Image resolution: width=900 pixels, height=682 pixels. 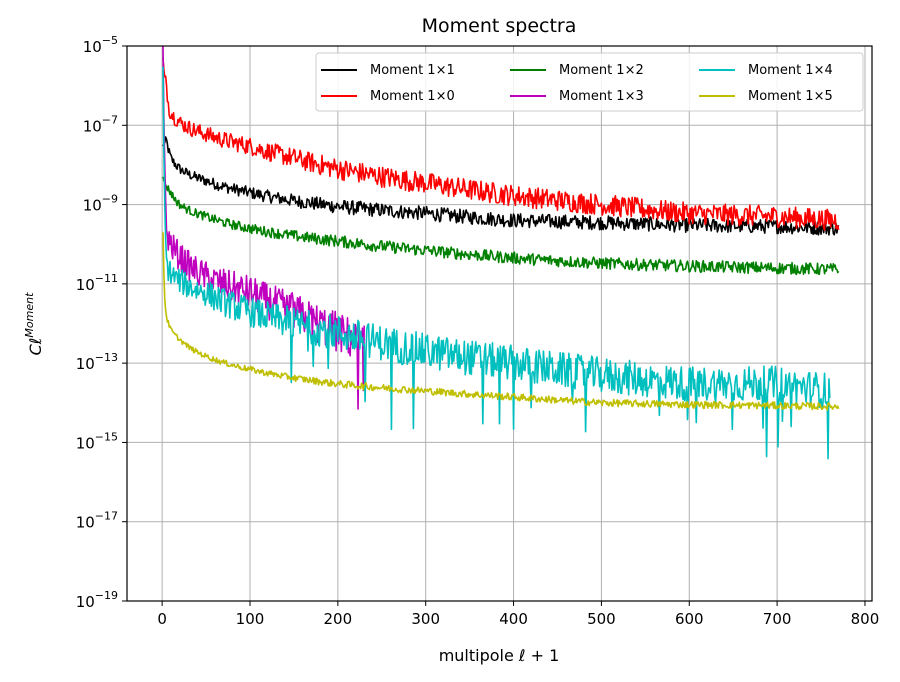 What do you see at coordinates (162, 619) in the screenshot?
I see `x-tick-label: 0` at bounding box center [162, 619].